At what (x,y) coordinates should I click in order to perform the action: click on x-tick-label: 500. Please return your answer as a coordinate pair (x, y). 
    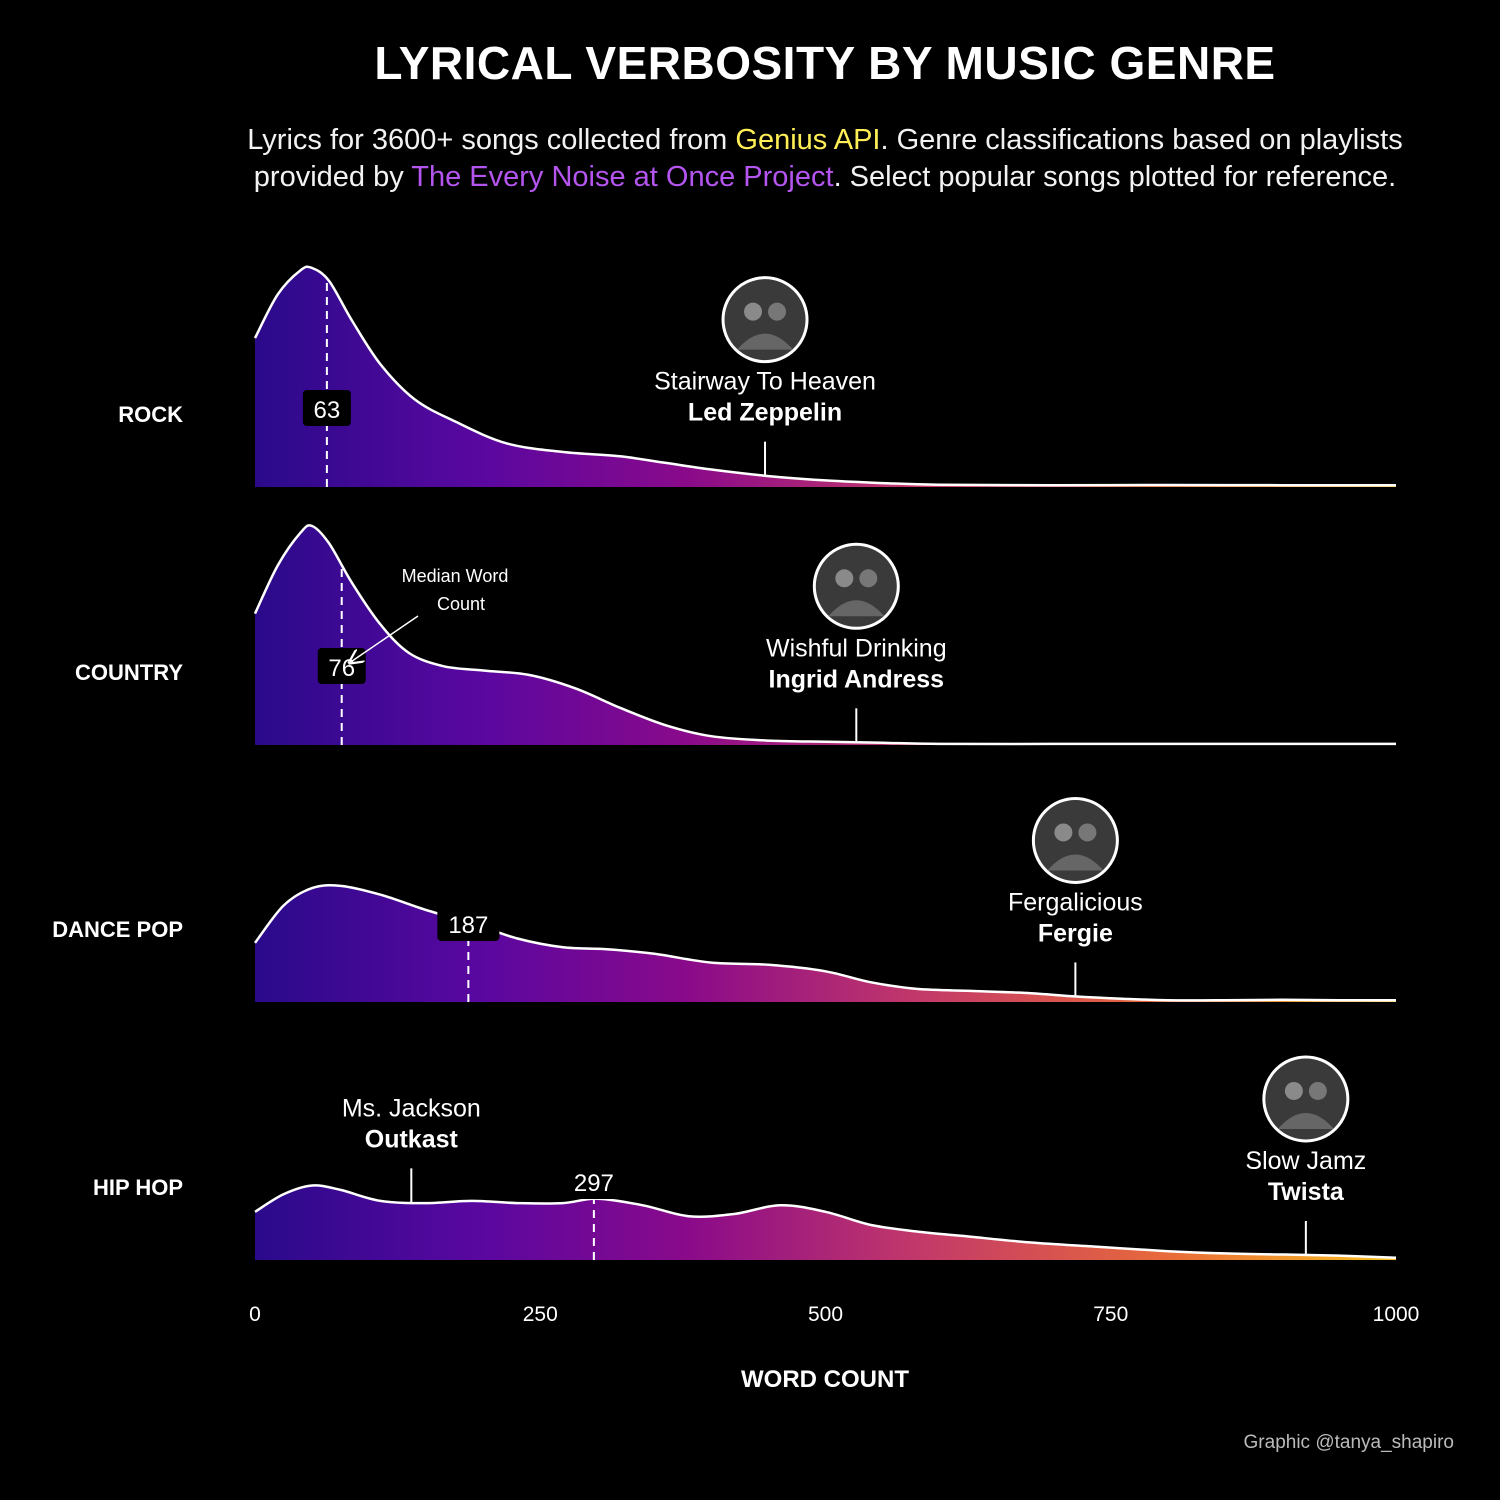
    Looking at the image, I should click on (825, 1314).